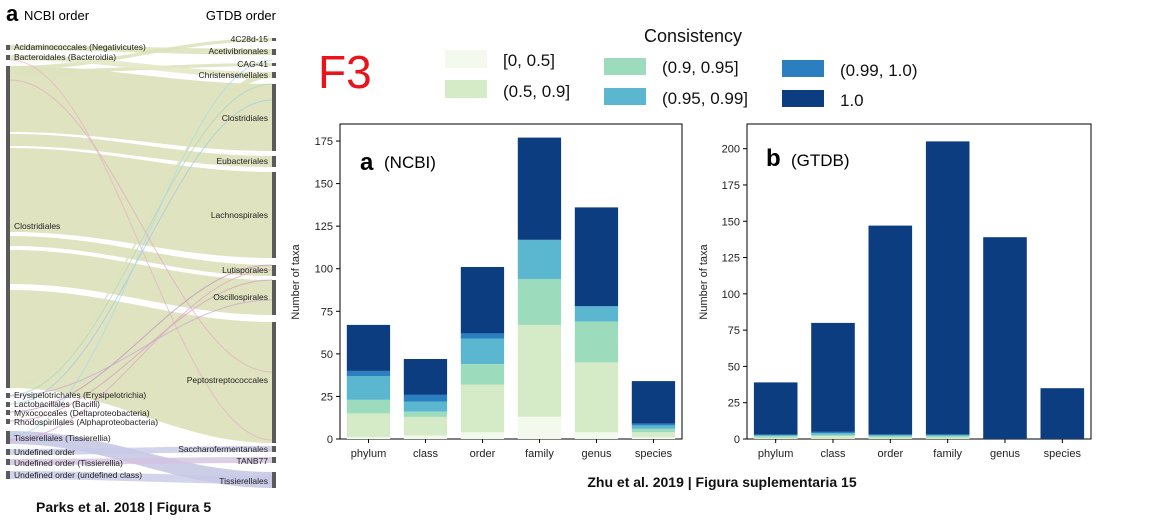 This screenshot has height=529, width=1162. What do you see at coordinates (296, 282) in the screenshot?
I see `chart-ncbi-ylabel: Number of taxa` at bounding box center [296, 282].